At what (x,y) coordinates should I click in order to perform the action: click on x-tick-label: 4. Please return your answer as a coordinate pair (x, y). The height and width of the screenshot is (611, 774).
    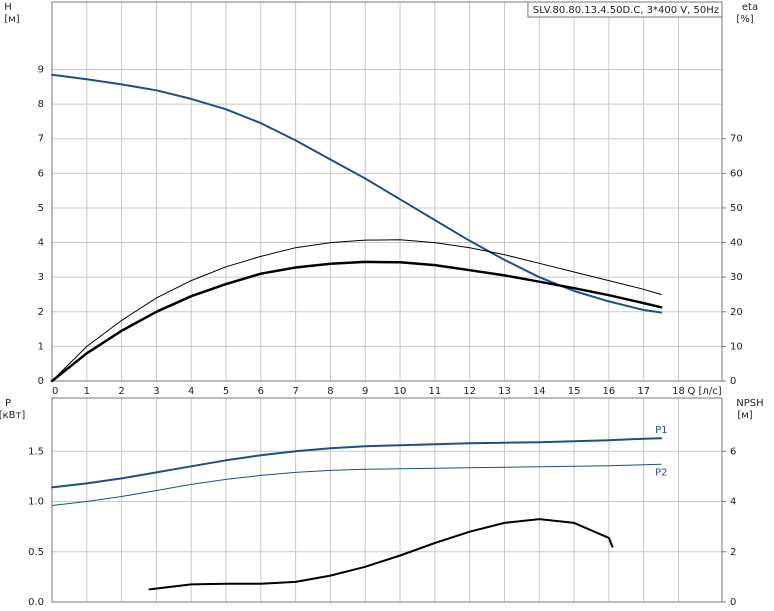
    Looking at the image, I should click on (191, 391).